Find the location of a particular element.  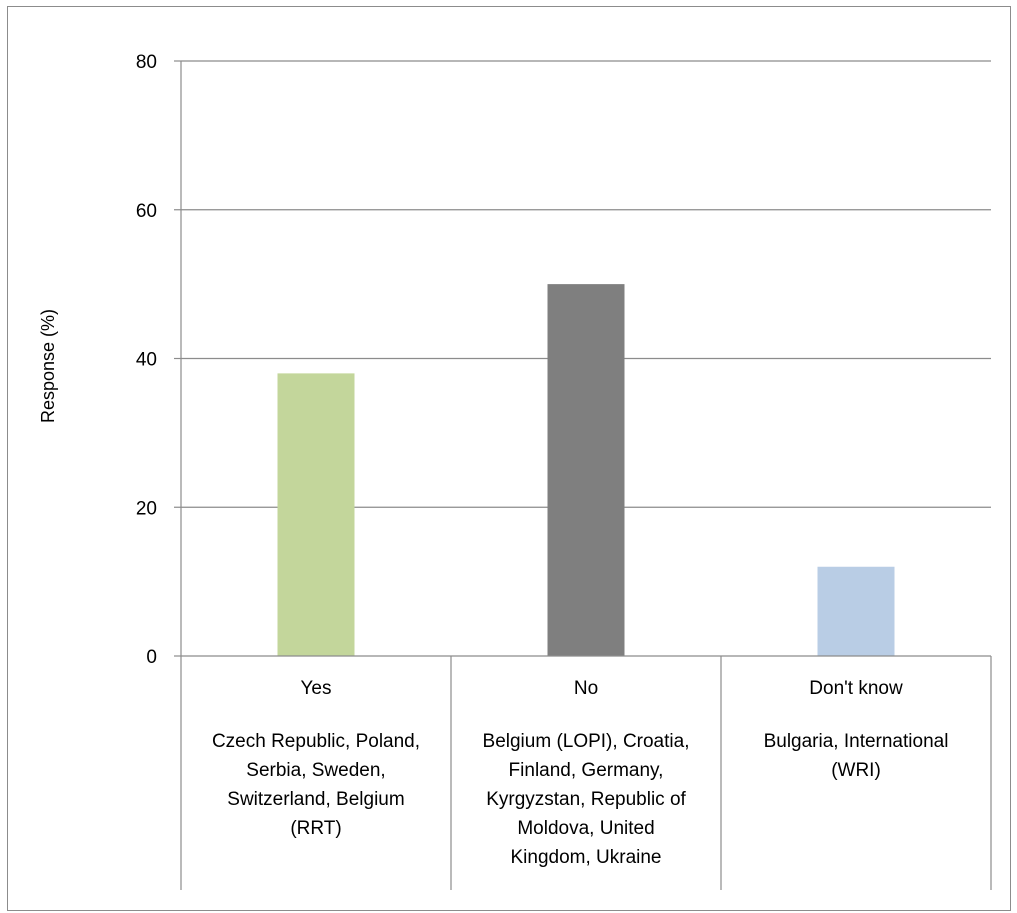

category-note: Bulgaria, International is located at coordinates (856, 741).